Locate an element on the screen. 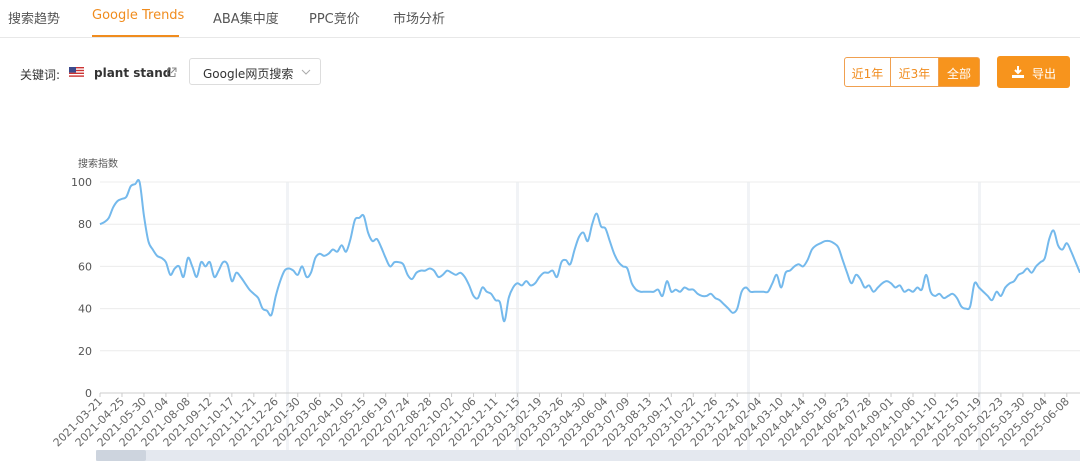 The image size is (1080, 461). y-tick-label: 0 is located at coordinates (88, 393).